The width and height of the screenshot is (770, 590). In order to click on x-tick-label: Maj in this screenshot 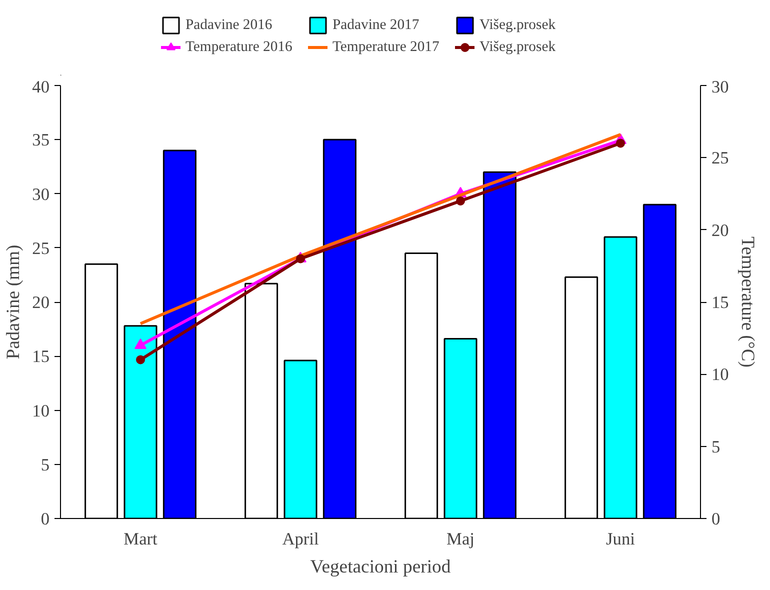, I will do `click(460, 539)`.